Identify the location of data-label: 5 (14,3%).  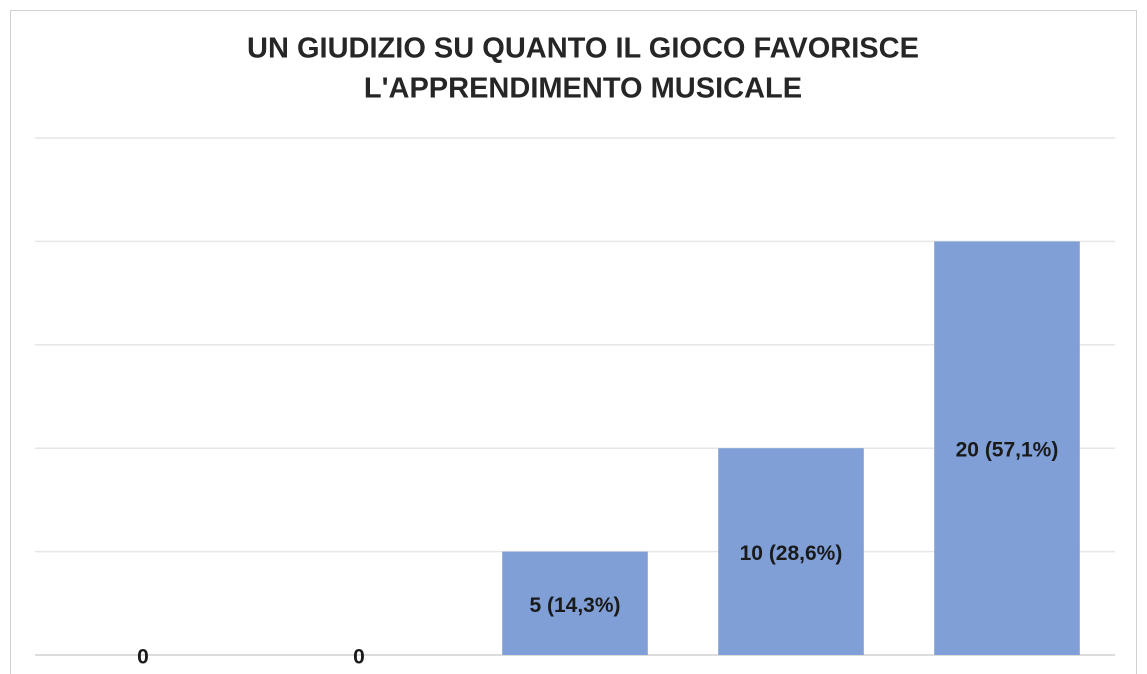
(574, 605).